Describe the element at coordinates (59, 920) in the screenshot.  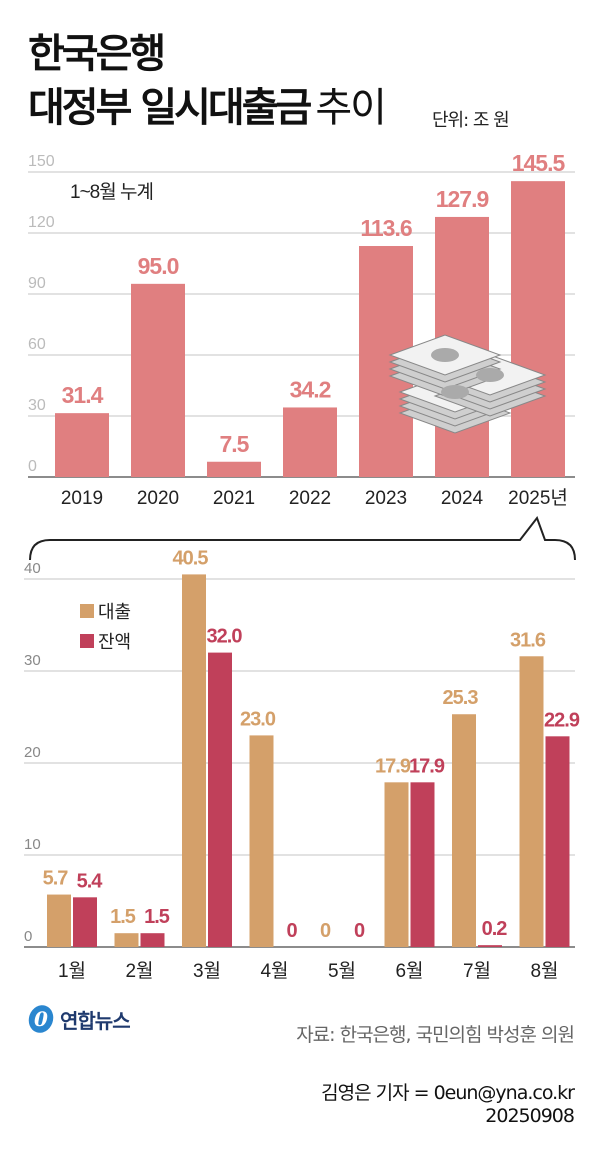
I see `bar-대출-1월` at that location.